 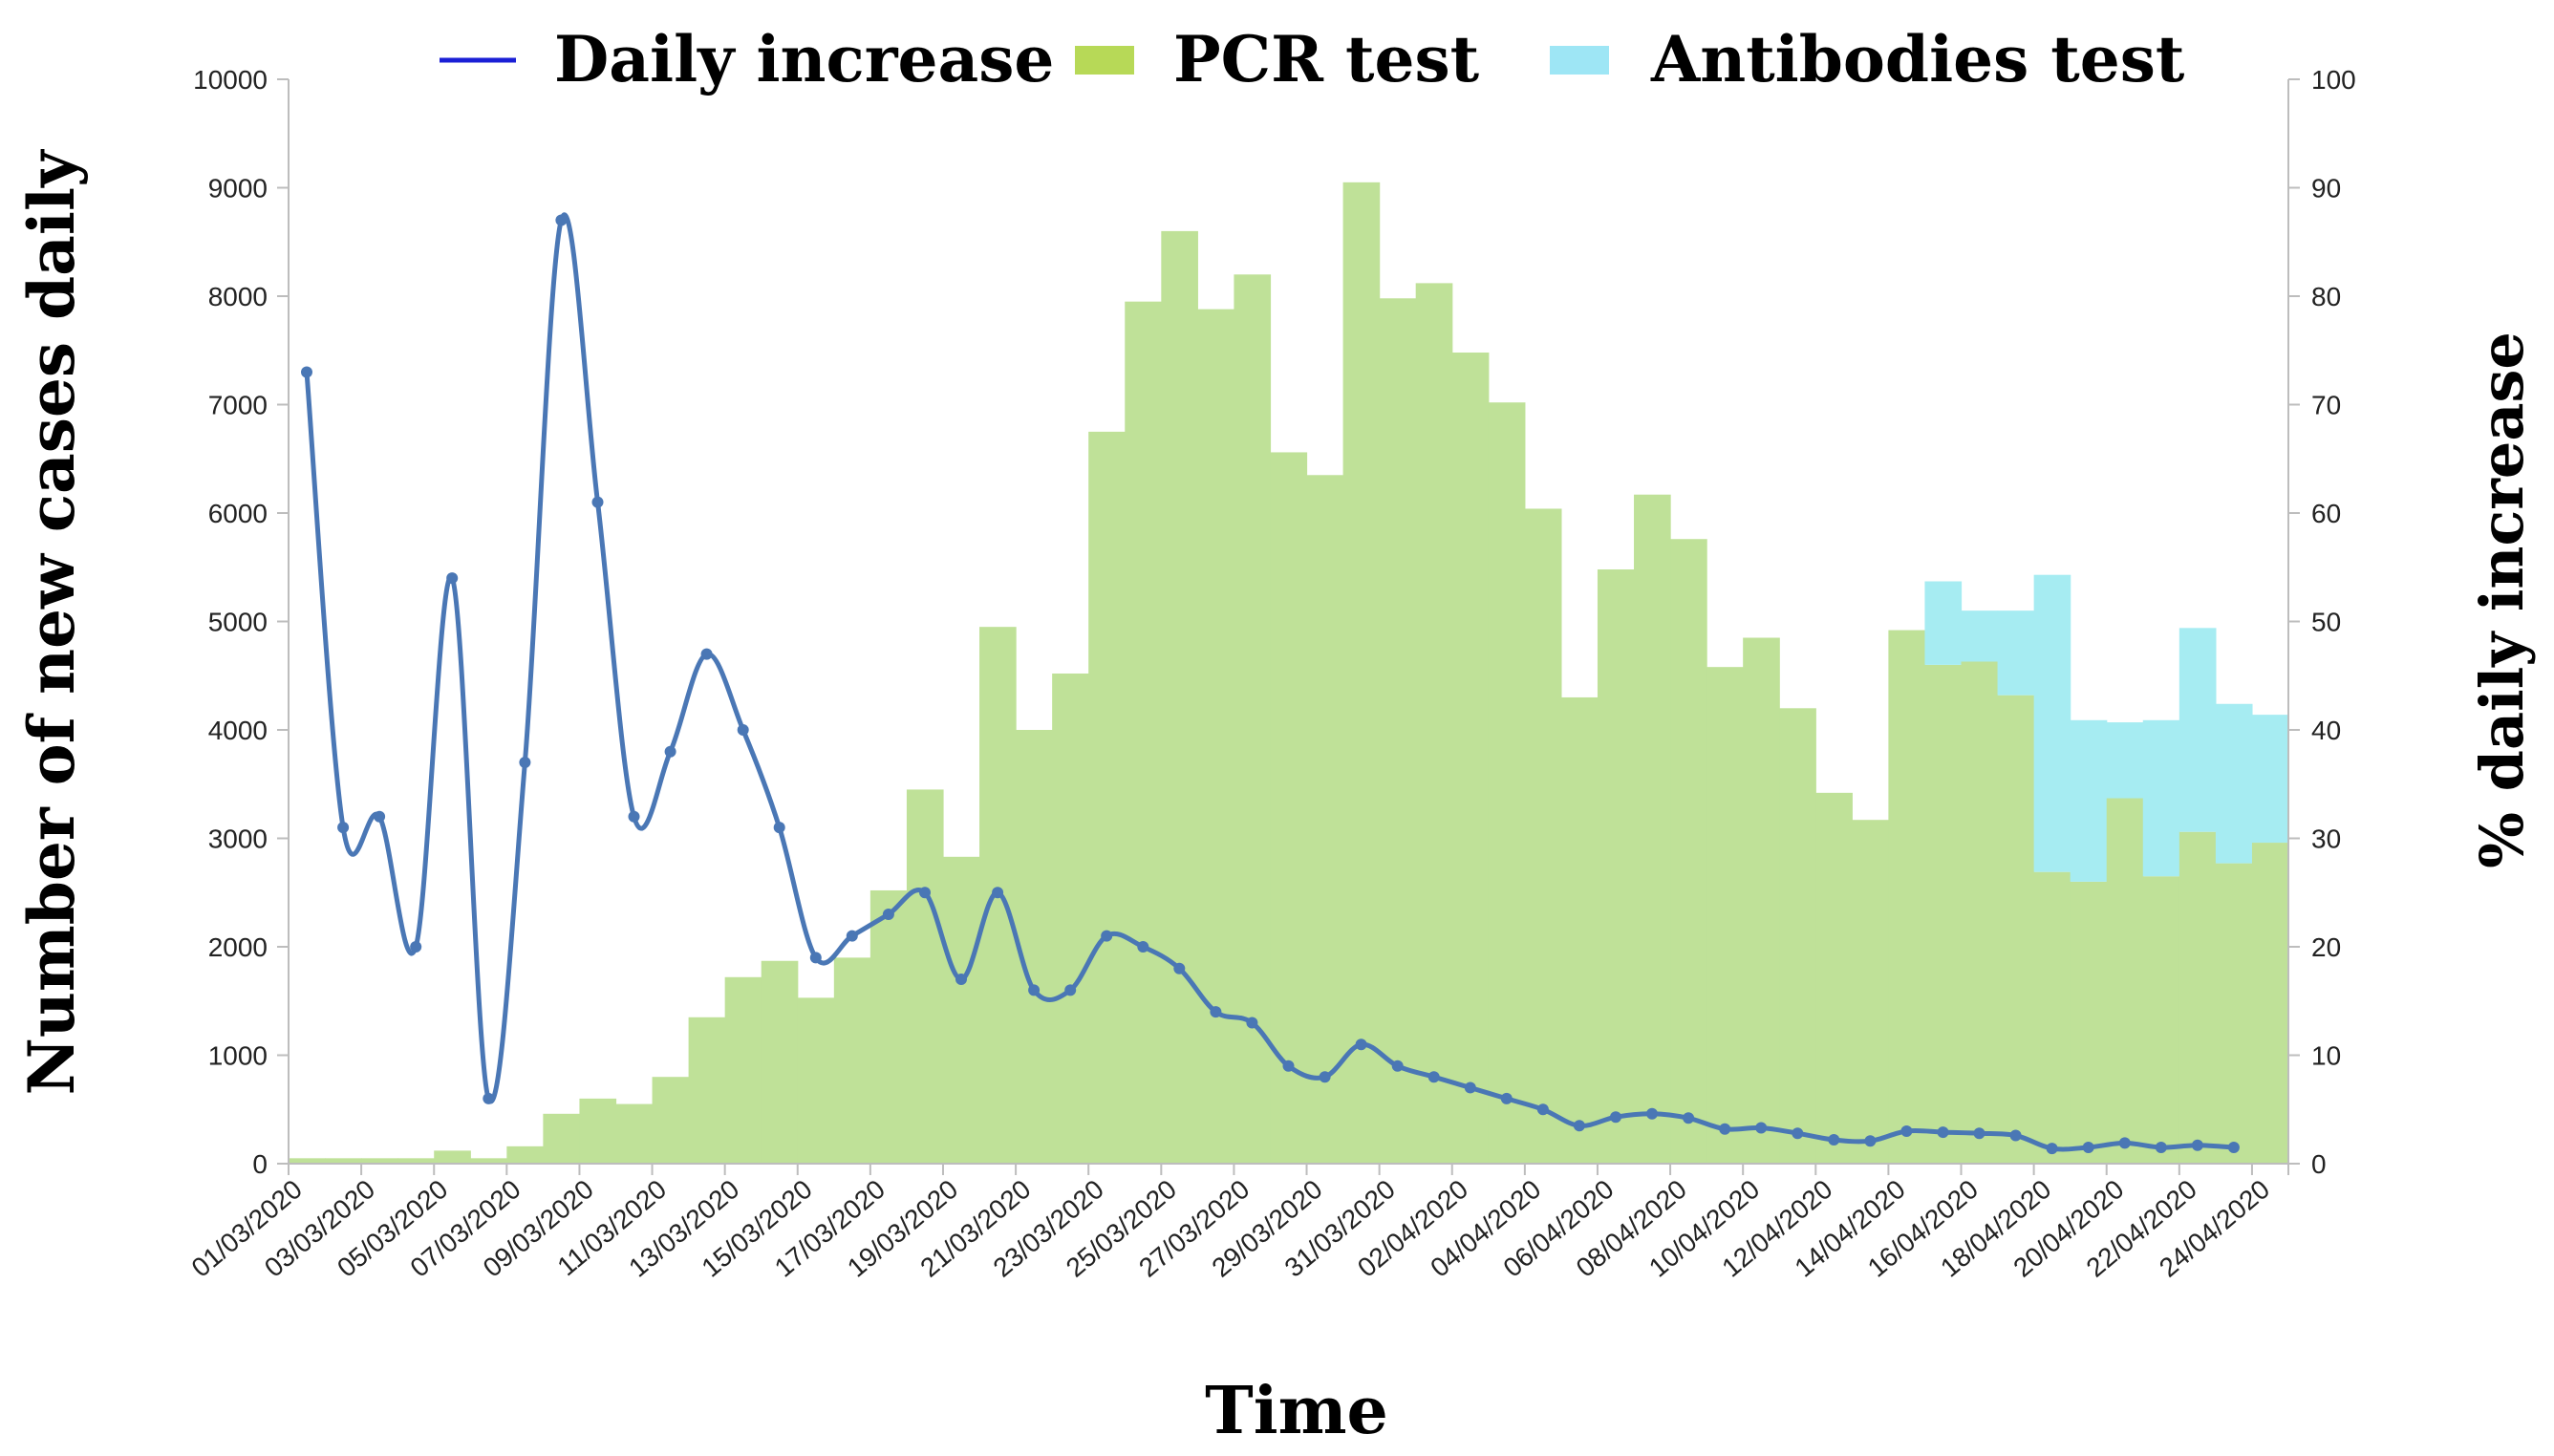 What do you see at coordinates (230, 80) in the screenshot?
I see `y-tick-label: 10000` at bounding box center [230, 80].